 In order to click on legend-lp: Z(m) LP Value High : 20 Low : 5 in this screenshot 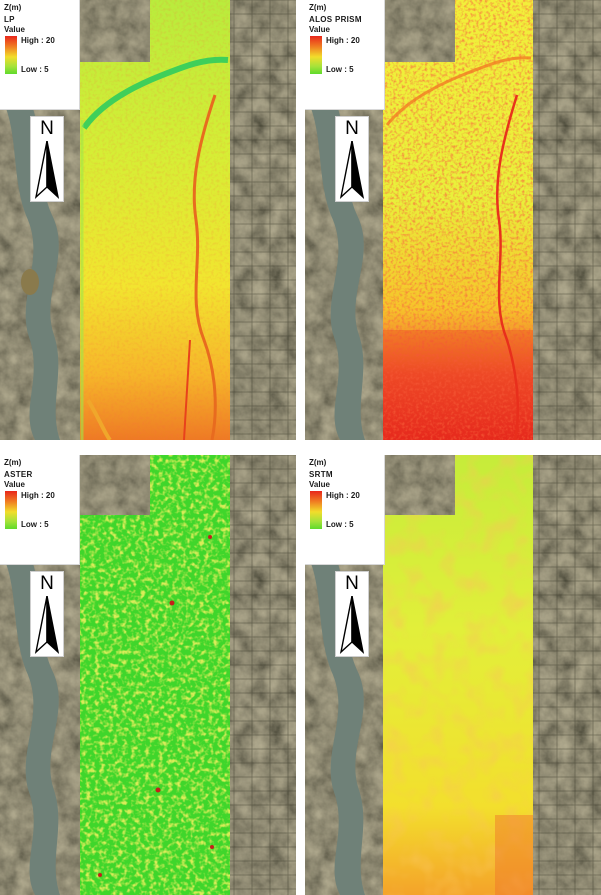, I will do `click(40, 55)`.